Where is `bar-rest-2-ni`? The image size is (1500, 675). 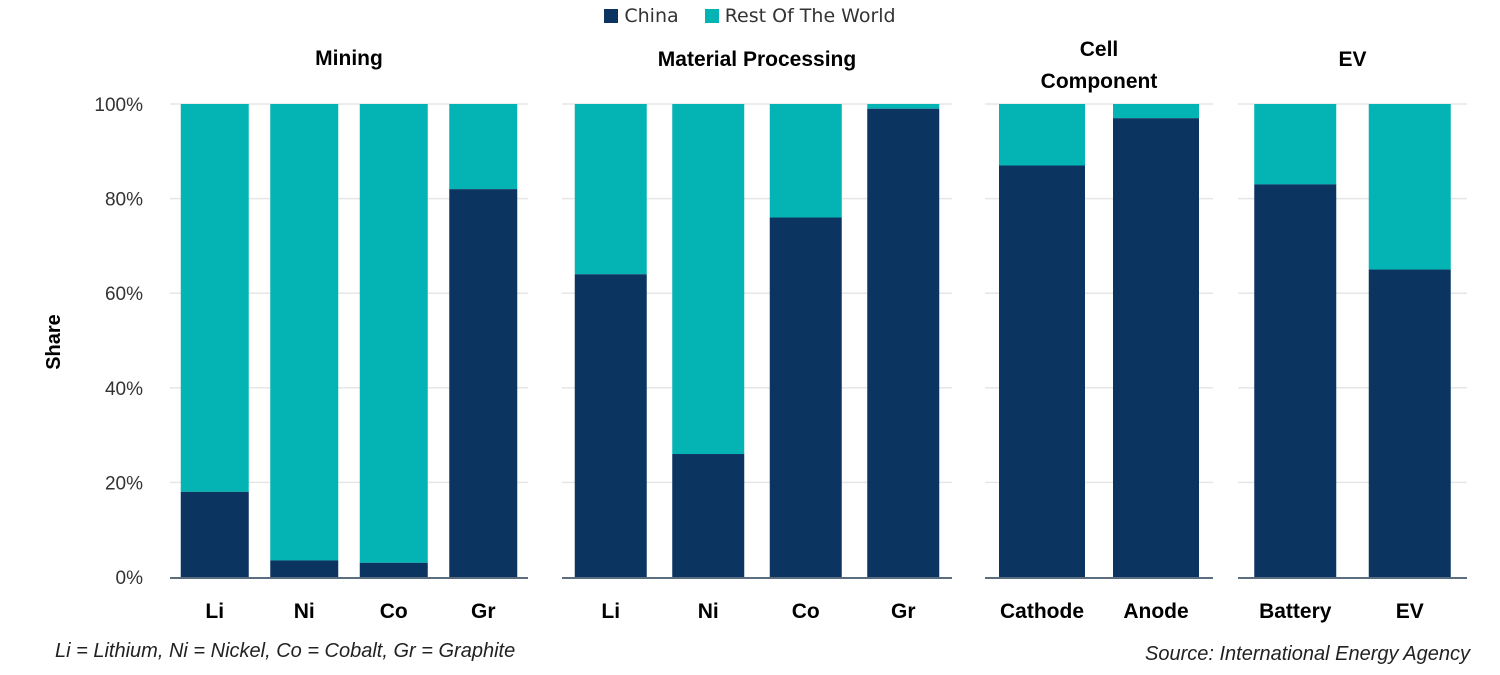 bar-rest-2-ni is located at coordinates (708, 279).